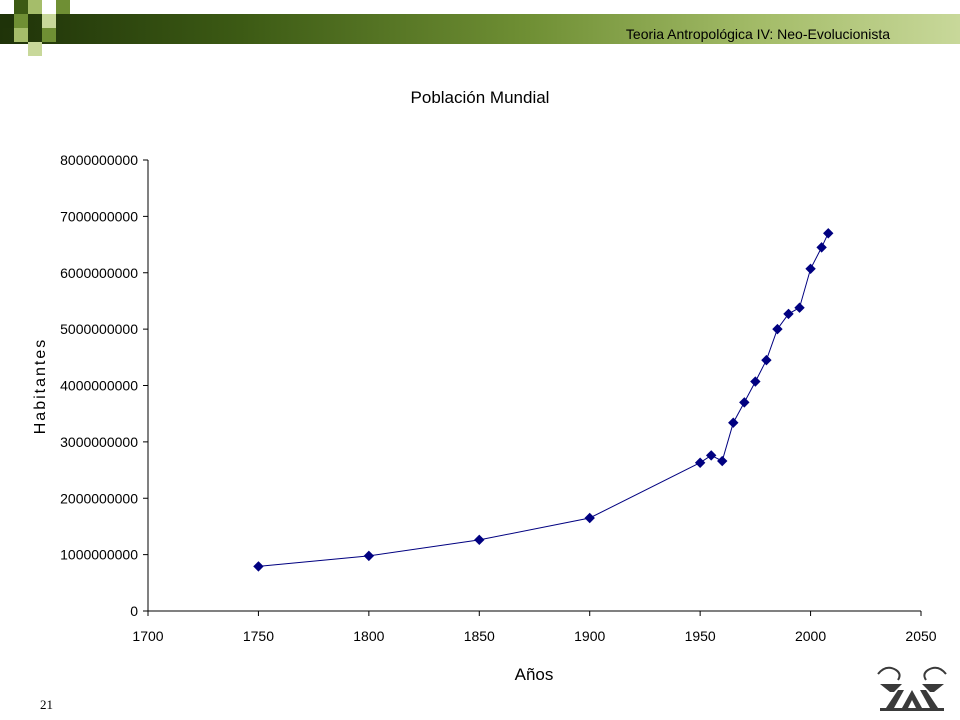  Describe the element at coordinates (99, 386) in the screenshot. I see `y-tick-label: 4000000000` at that location.